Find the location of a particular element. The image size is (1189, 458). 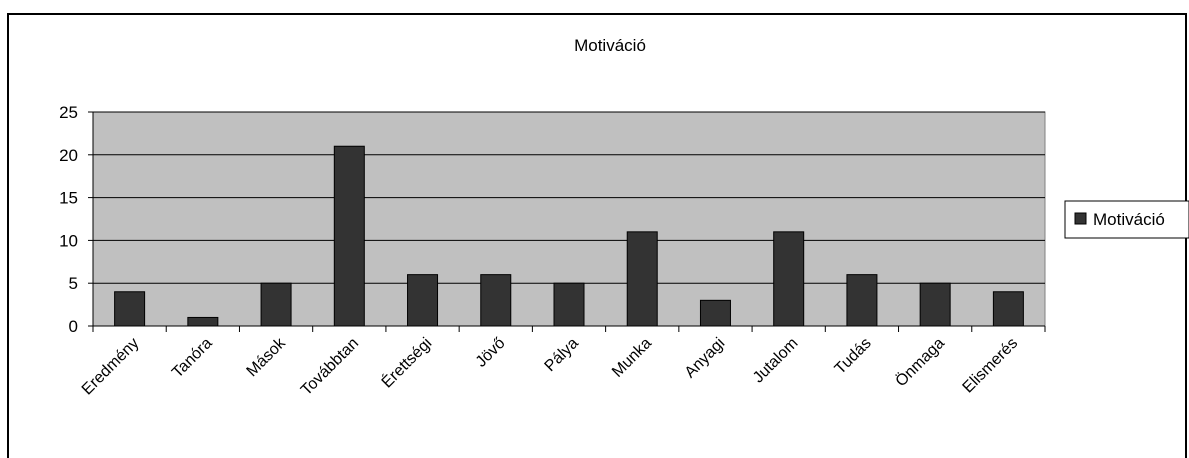

legend-swatch is located at coordinates (1080, 218).